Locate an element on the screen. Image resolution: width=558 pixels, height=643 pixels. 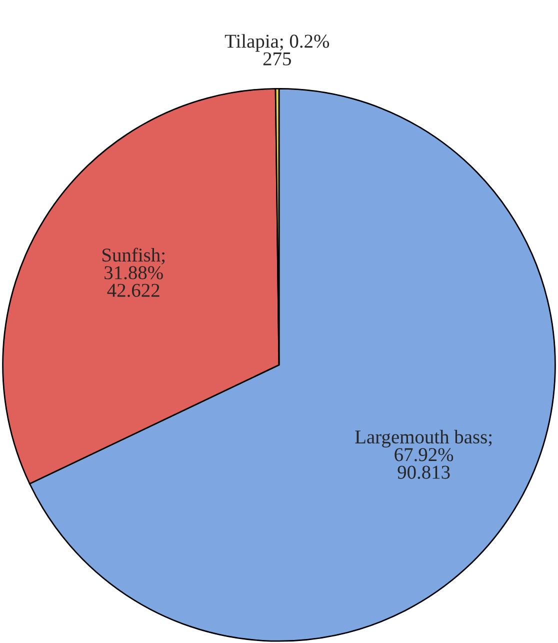
slice-label: Tilapia; 0.2% 275 is located at coordinates (277, 50).